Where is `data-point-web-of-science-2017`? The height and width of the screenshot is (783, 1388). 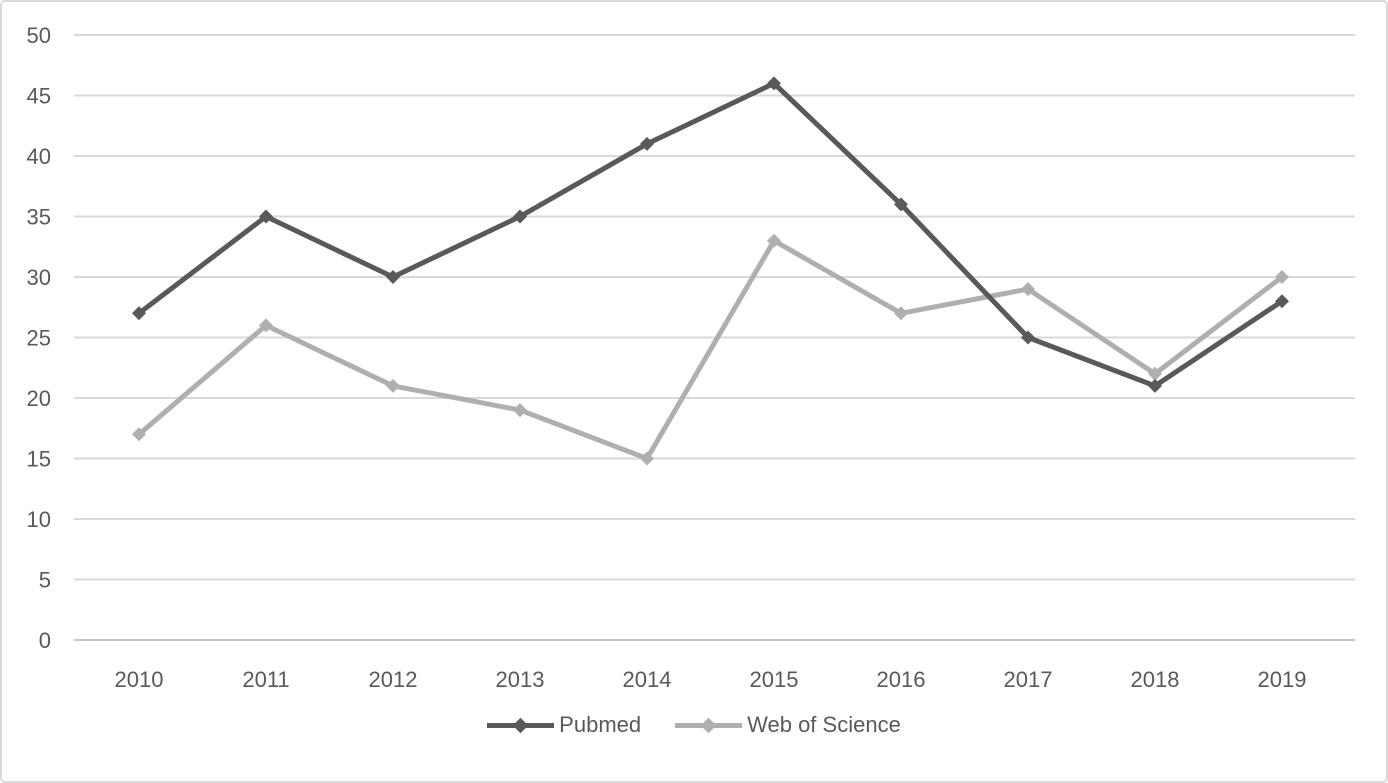
data-point-web-of-science-2017 is located at coordinates (1028, 289).